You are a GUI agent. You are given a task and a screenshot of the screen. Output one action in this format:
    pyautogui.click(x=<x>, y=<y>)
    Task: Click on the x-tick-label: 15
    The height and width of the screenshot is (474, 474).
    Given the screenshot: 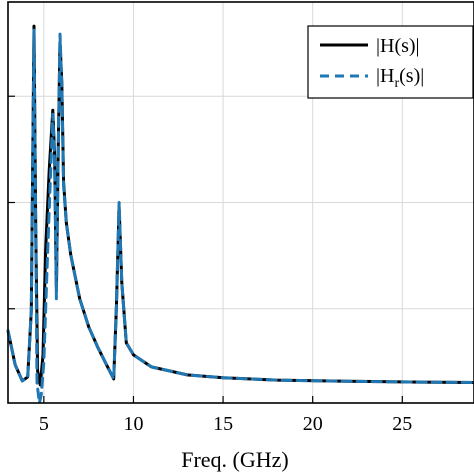 What is the action you would take?
    pyautogui.click(x=223, y=424)
    